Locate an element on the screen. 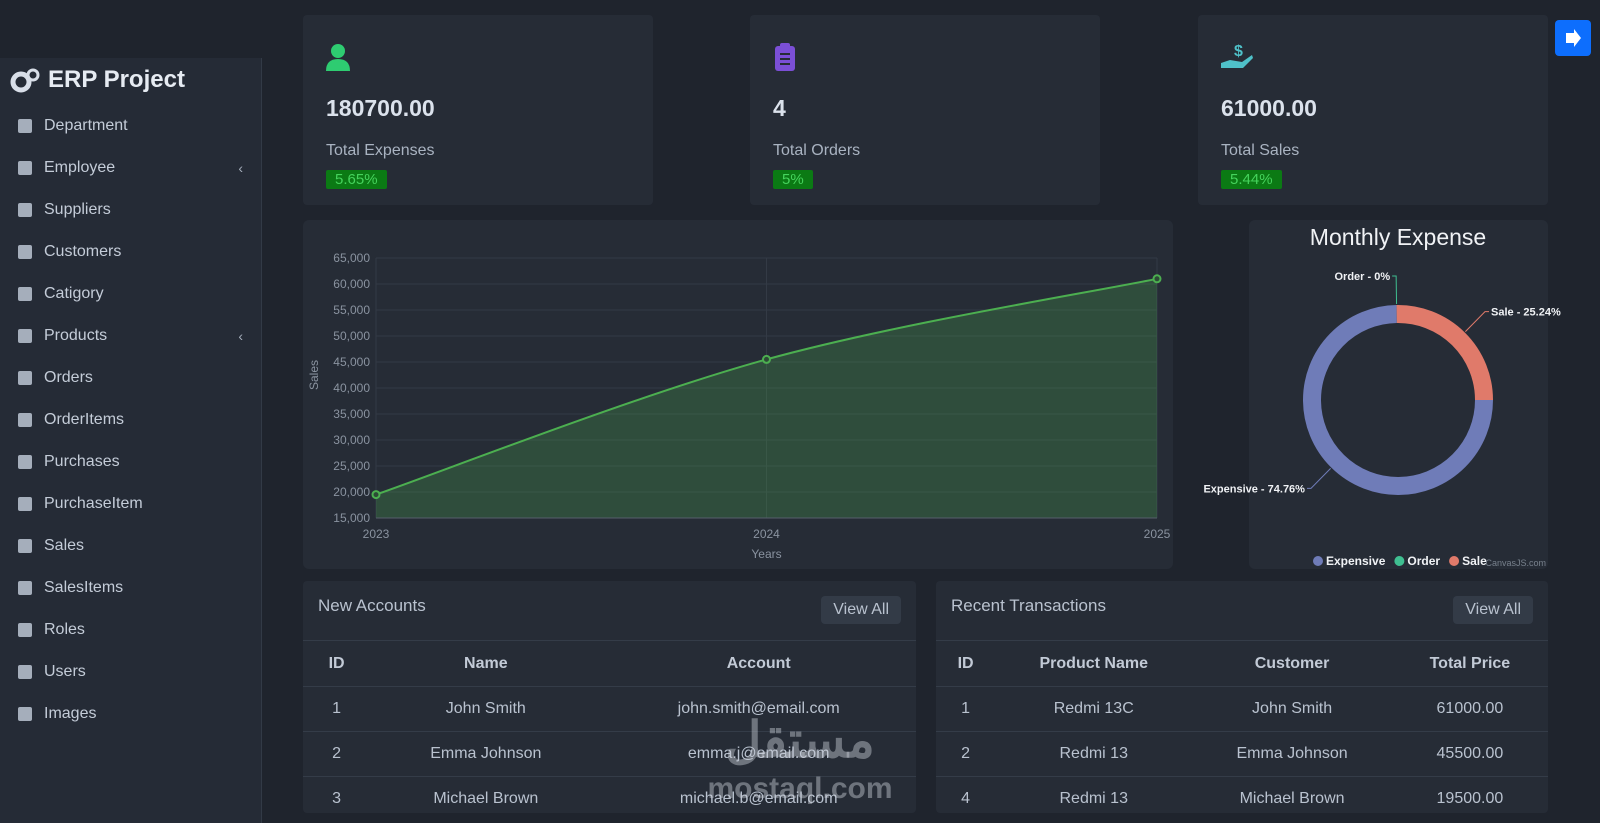 This screenshot has width=1600, height=823. logout-button is located at coordinates (1573, 38).